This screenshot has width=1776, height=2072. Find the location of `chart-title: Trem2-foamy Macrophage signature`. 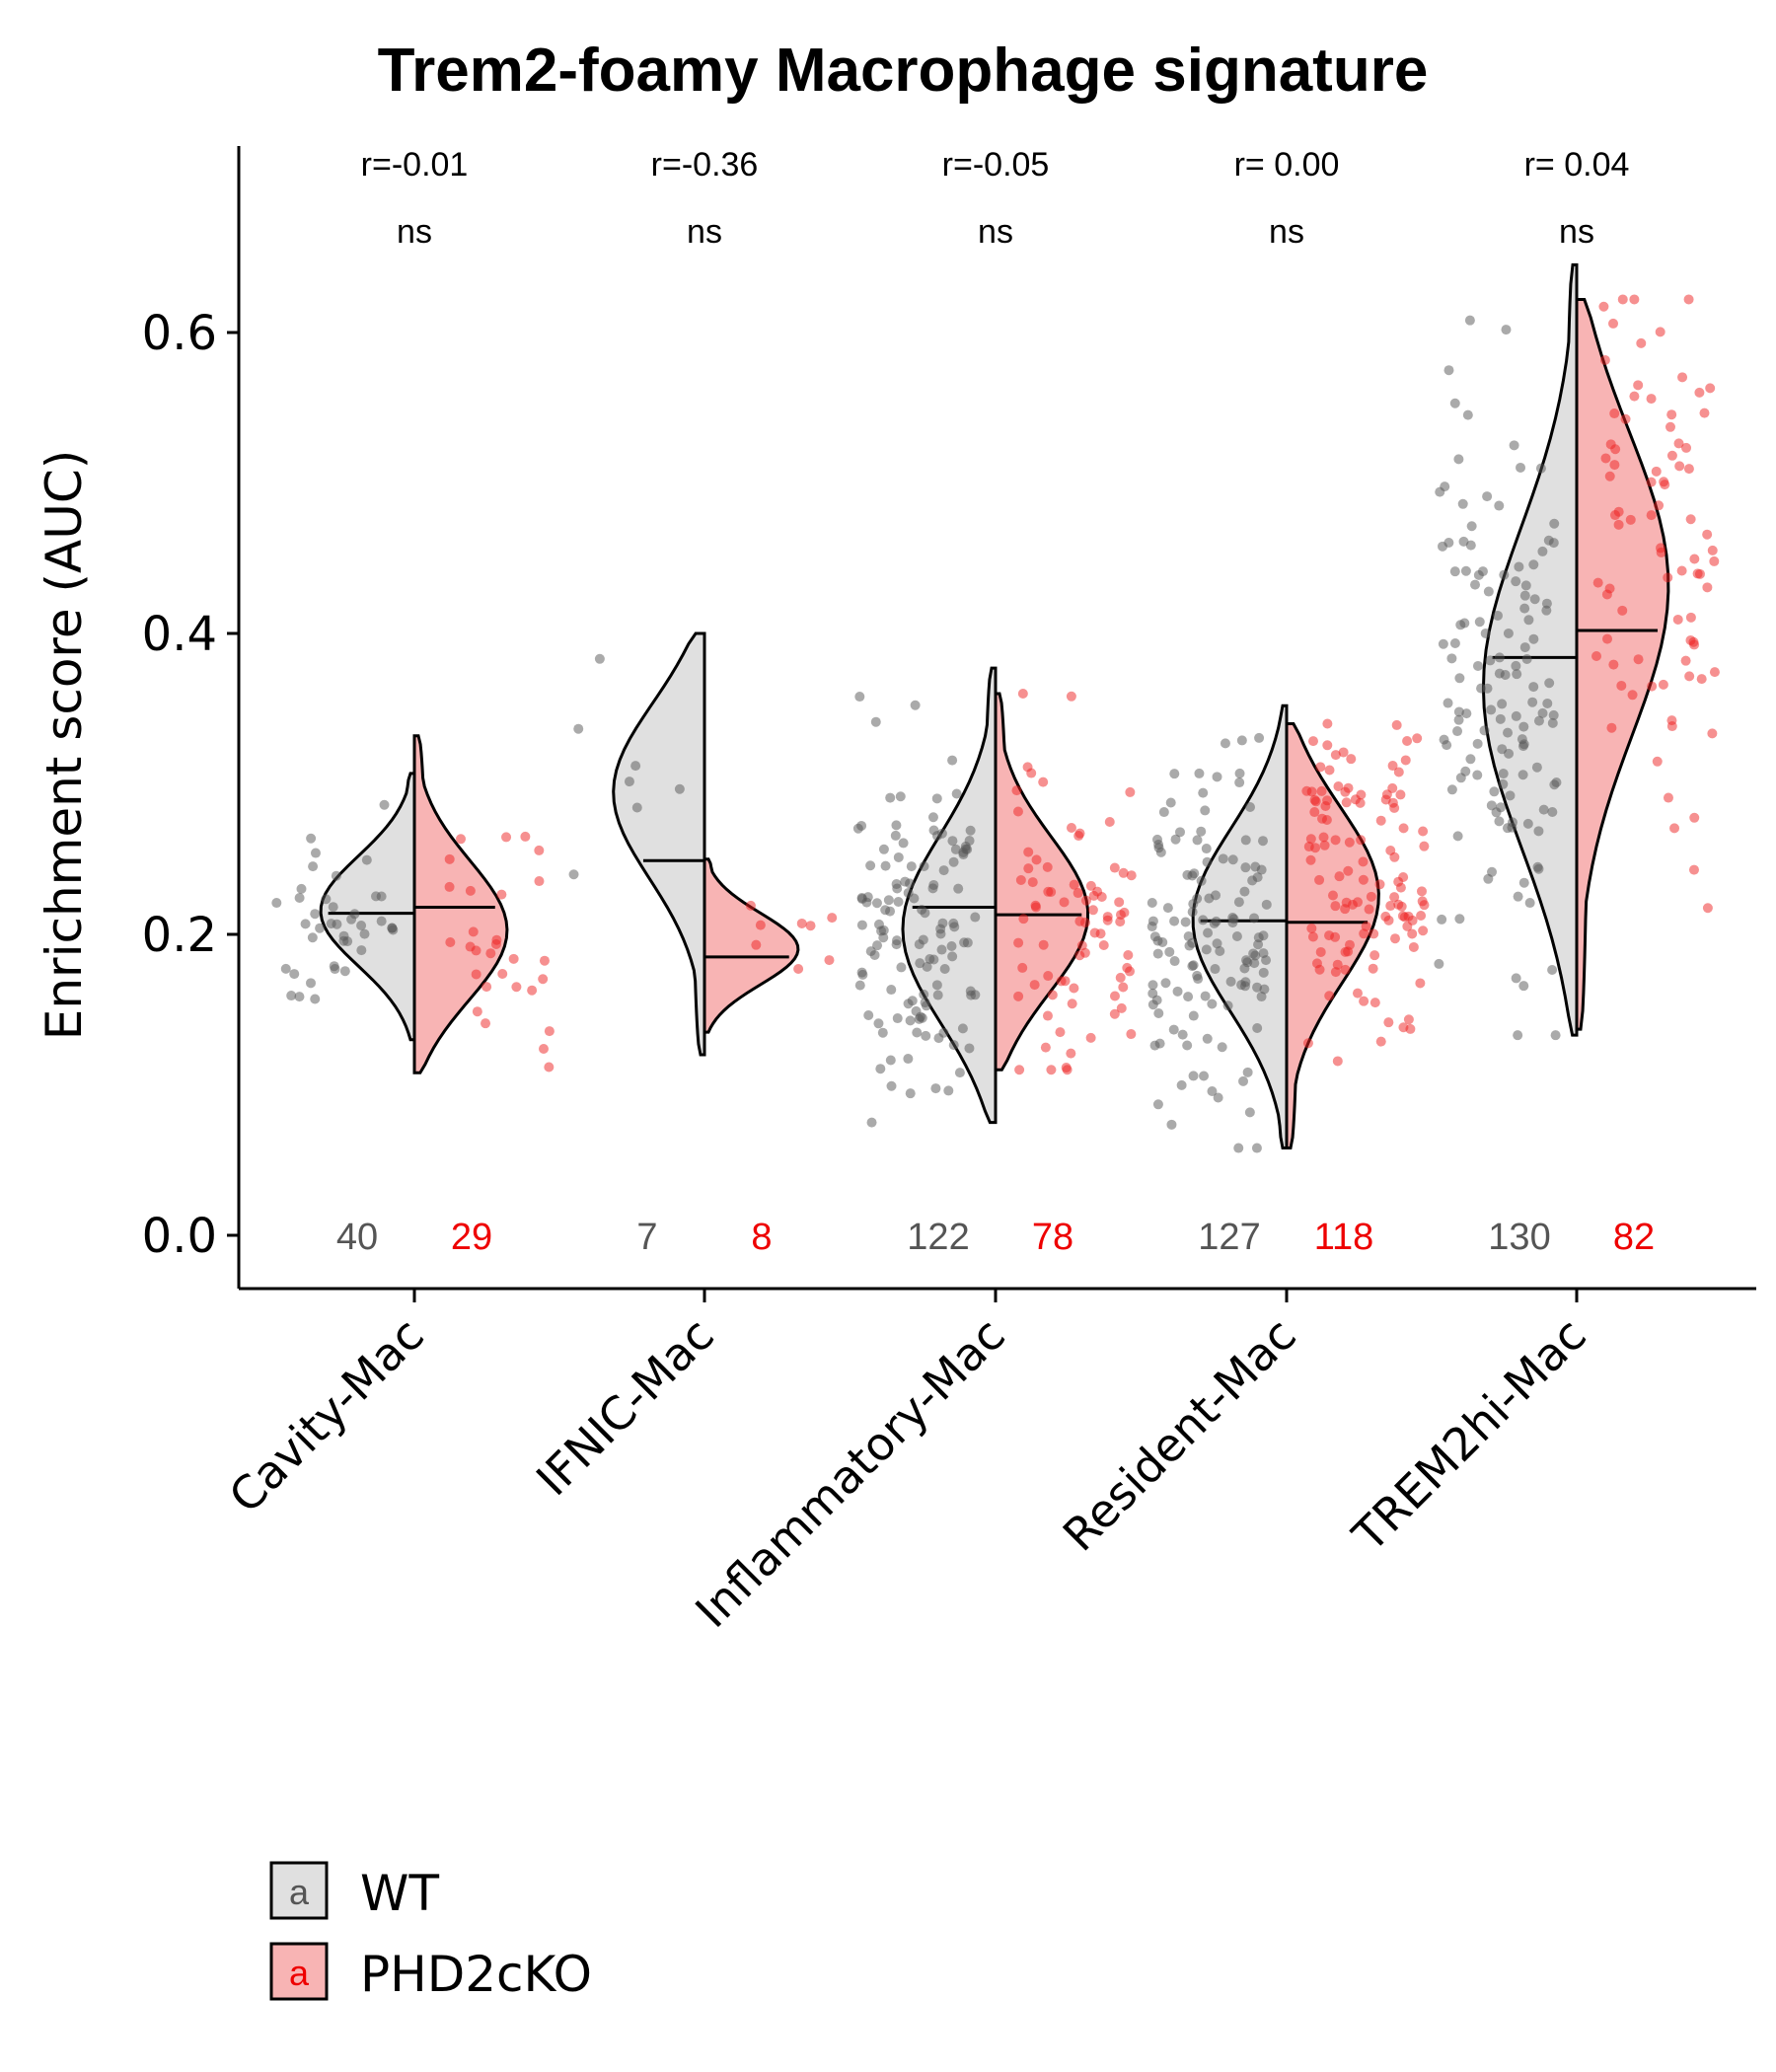

chart-title: Trem2-foamy Macrophage signature is located at coordinates (903, 71).